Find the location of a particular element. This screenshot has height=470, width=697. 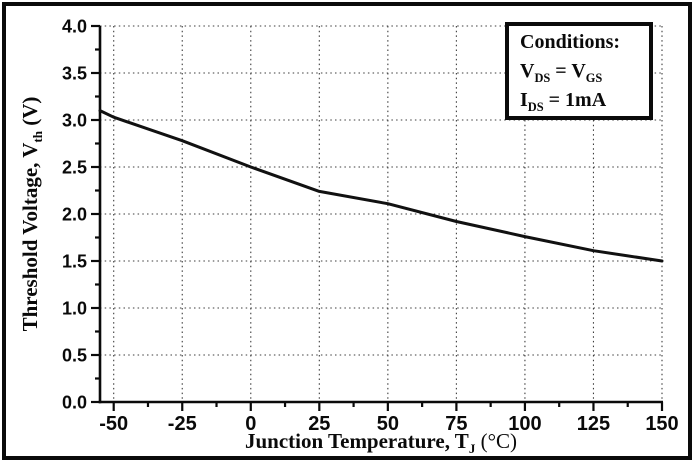

y-tick-label: 3.5 is located at coordinates (74, 74).